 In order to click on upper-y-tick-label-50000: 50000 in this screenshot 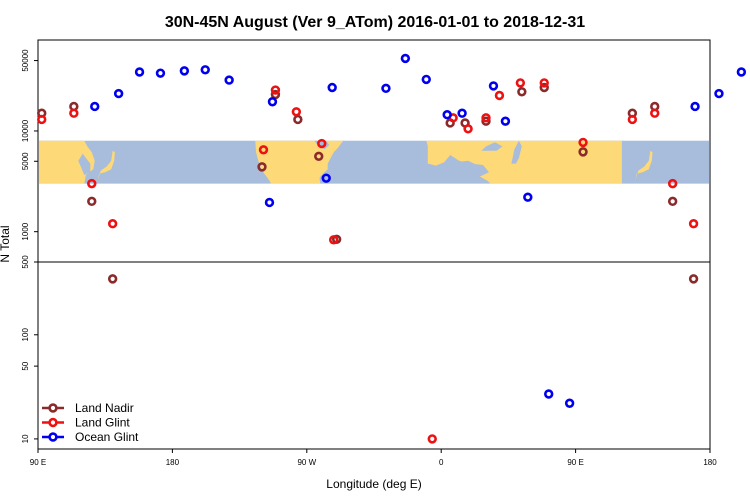, I will do `click(25, 60)`.